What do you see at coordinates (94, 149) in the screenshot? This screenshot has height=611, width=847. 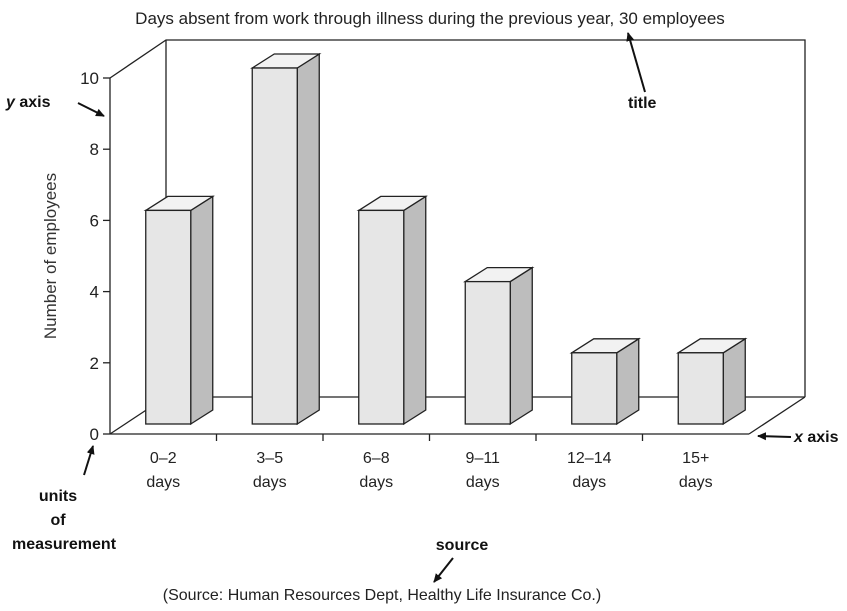 I see `y-tick-label: 8` at bounding box center [94, 149].